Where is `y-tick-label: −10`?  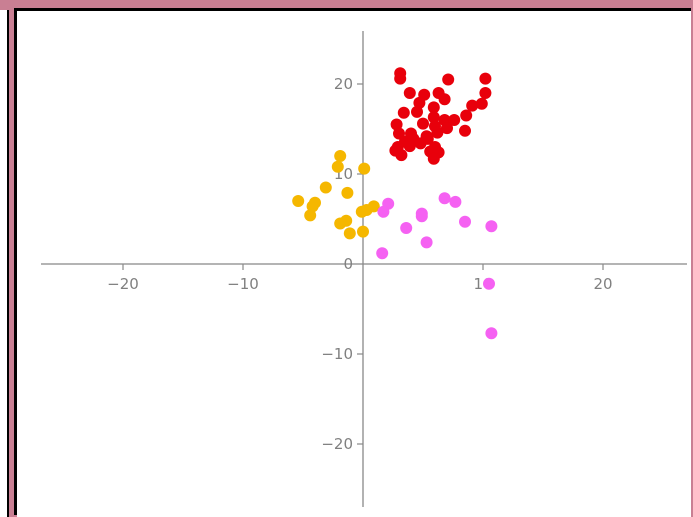
y-tick-label: −10 is located at coordinates (337, 354).